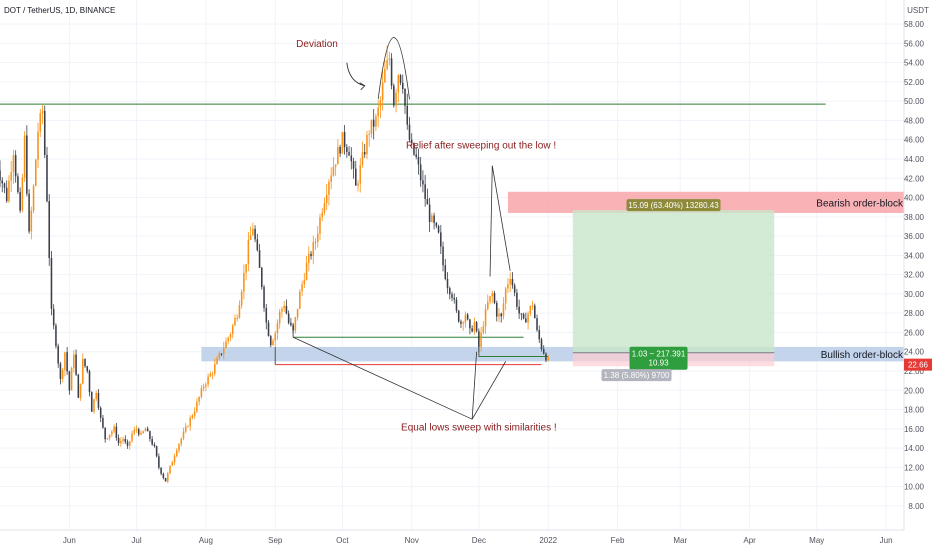 The height and width of the screenshot is (550, 932). What do you see at coordinates (914, 467) in the screenshot?
I see `y-tick-label: 12.00` at bounding box center [914, 467].